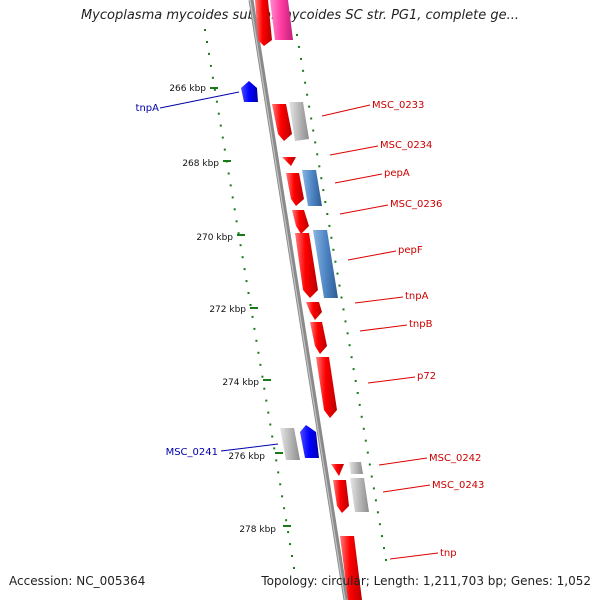 This screenshot has width=600, height=600. Describe the element at coordinates (240, 383) in the screenshot. I see `tick-label-274: 274 kbp` at that location.